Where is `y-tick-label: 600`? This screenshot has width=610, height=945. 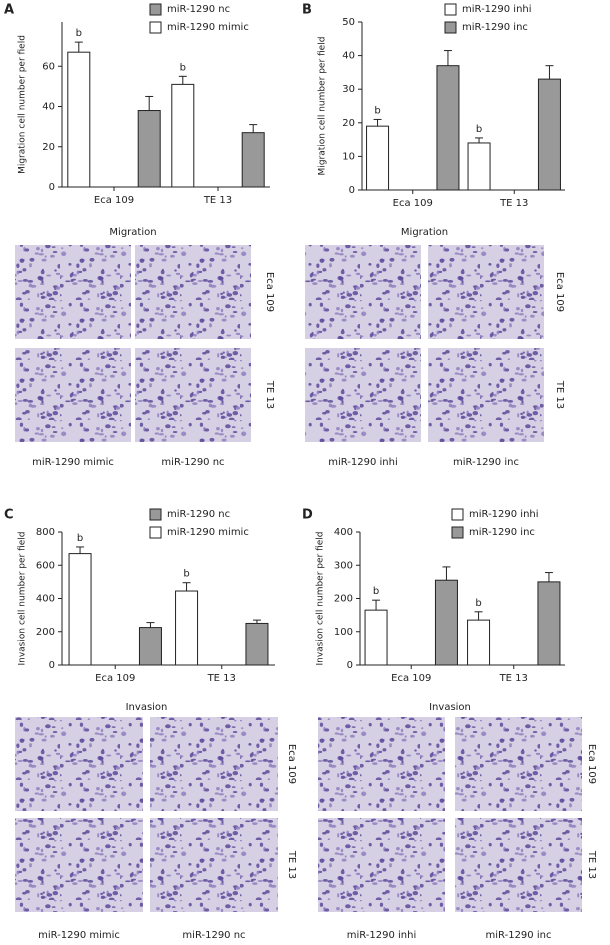 y-tick-label: 600 is located at coordinates (45, 565).